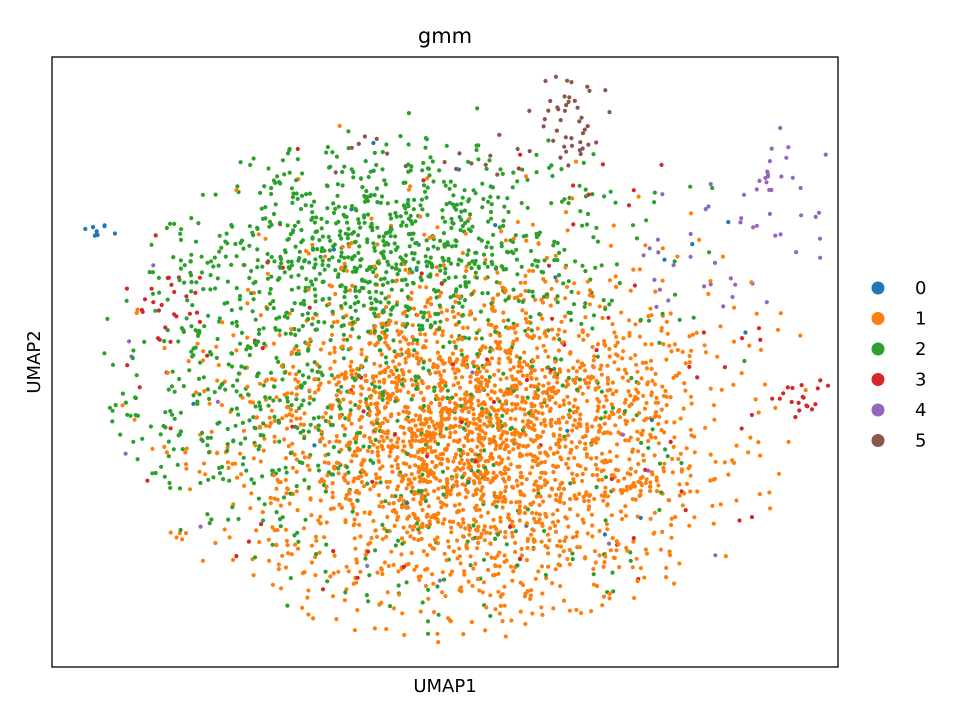 This screenshot has height=720, width=960. Describe the element at coordinates (34, 361) in the screenshot. I see `y-axis-label: UMAP2` at that location.